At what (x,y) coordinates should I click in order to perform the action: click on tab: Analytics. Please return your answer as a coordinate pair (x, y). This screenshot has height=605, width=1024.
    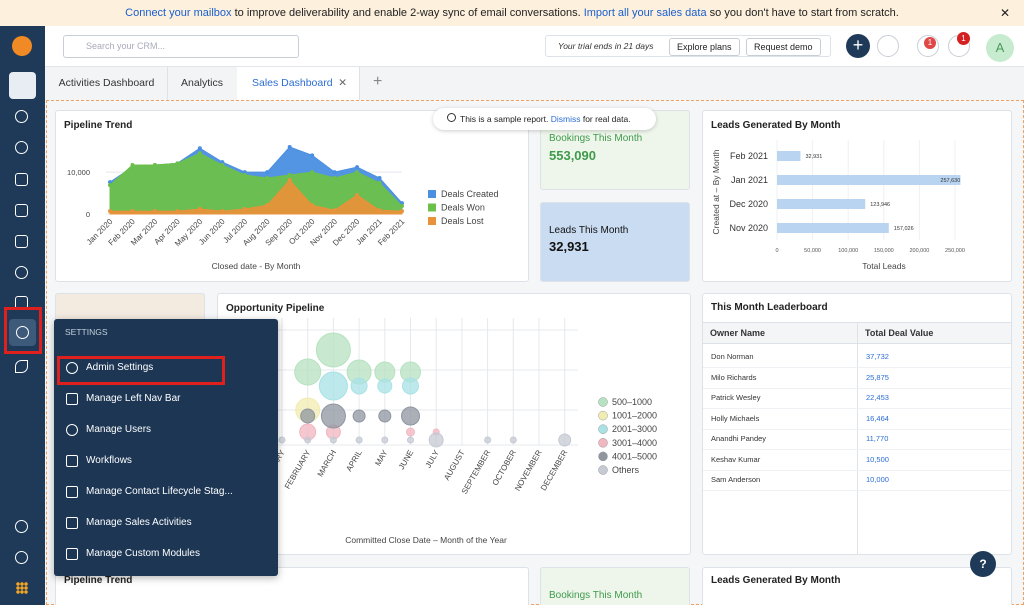
    Looking at the image, I should click on (202, 83).